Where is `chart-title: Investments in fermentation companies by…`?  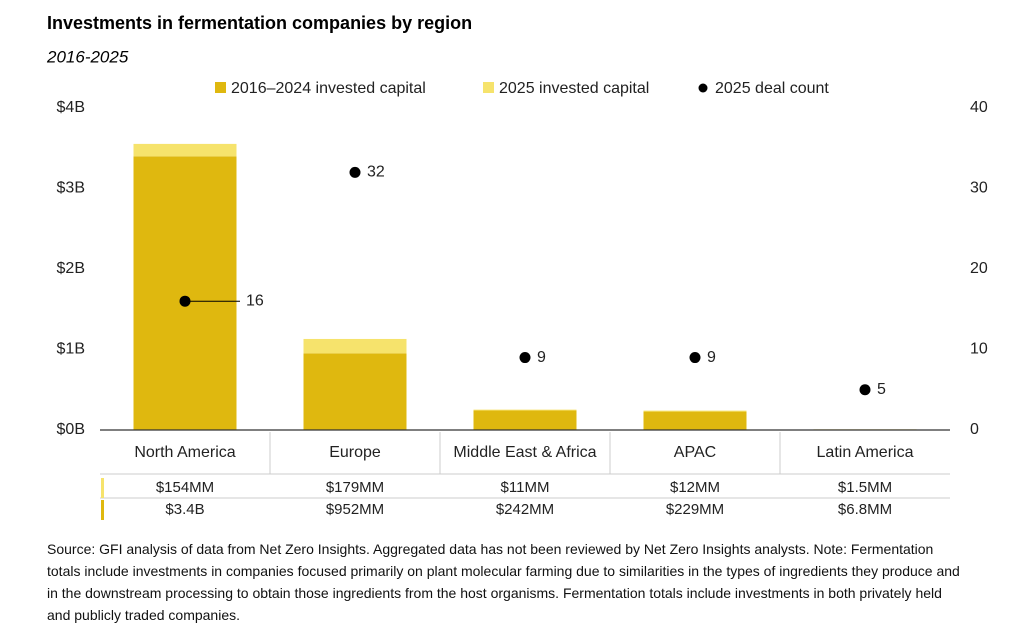
chart-title: Investments in fermentation companies by… is located at coordinates (259, 23).